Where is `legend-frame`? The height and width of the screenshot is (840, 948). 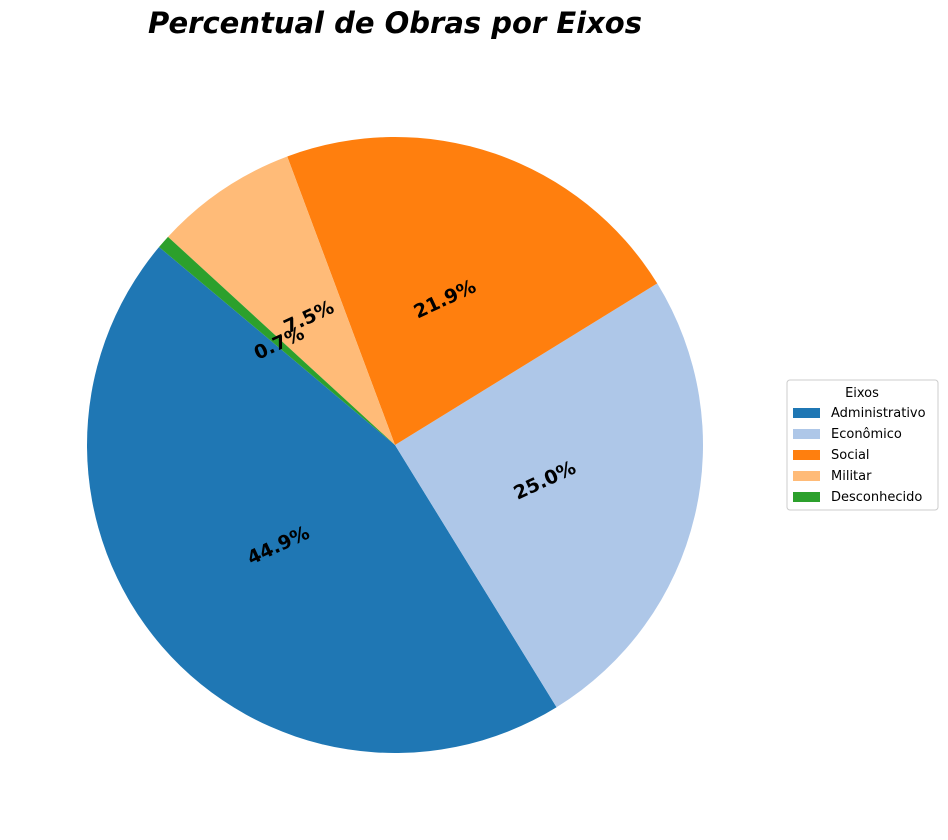 legend-frame is located at coordinates (862, 445).